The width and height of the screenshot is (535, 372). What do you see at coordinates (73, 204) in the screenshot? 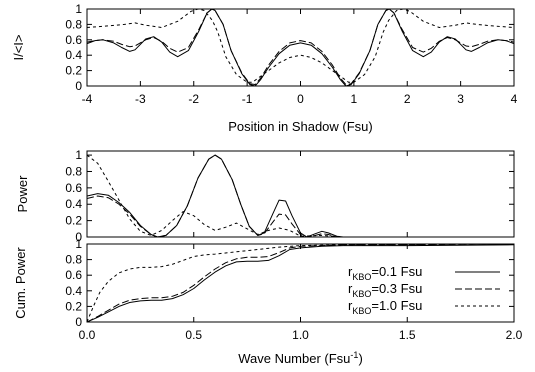
I see `power-y-tick-label: 0.4` at bounding box center [73, 204].